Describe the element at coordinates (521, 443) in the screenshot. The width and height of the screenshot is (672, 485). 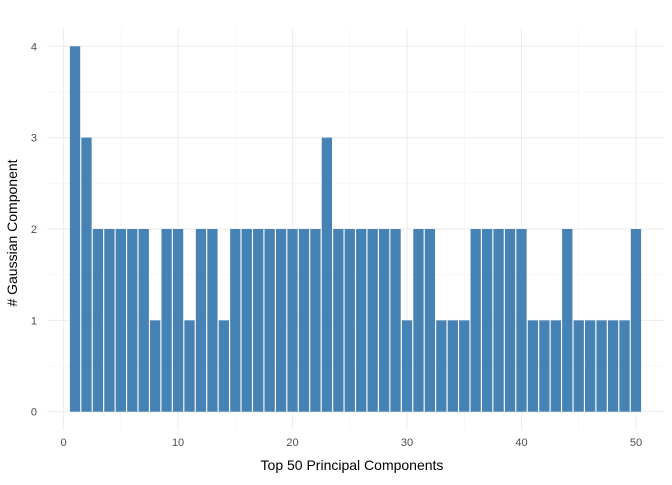
I see `x-tick-label: 40` at that location.